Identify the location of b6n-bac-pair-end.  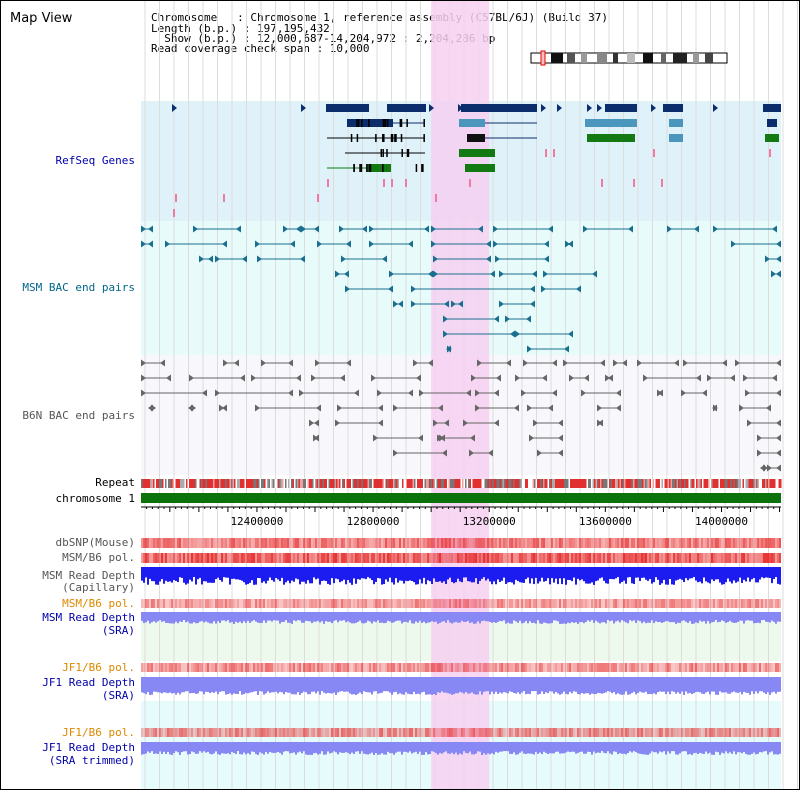
(737, 363).